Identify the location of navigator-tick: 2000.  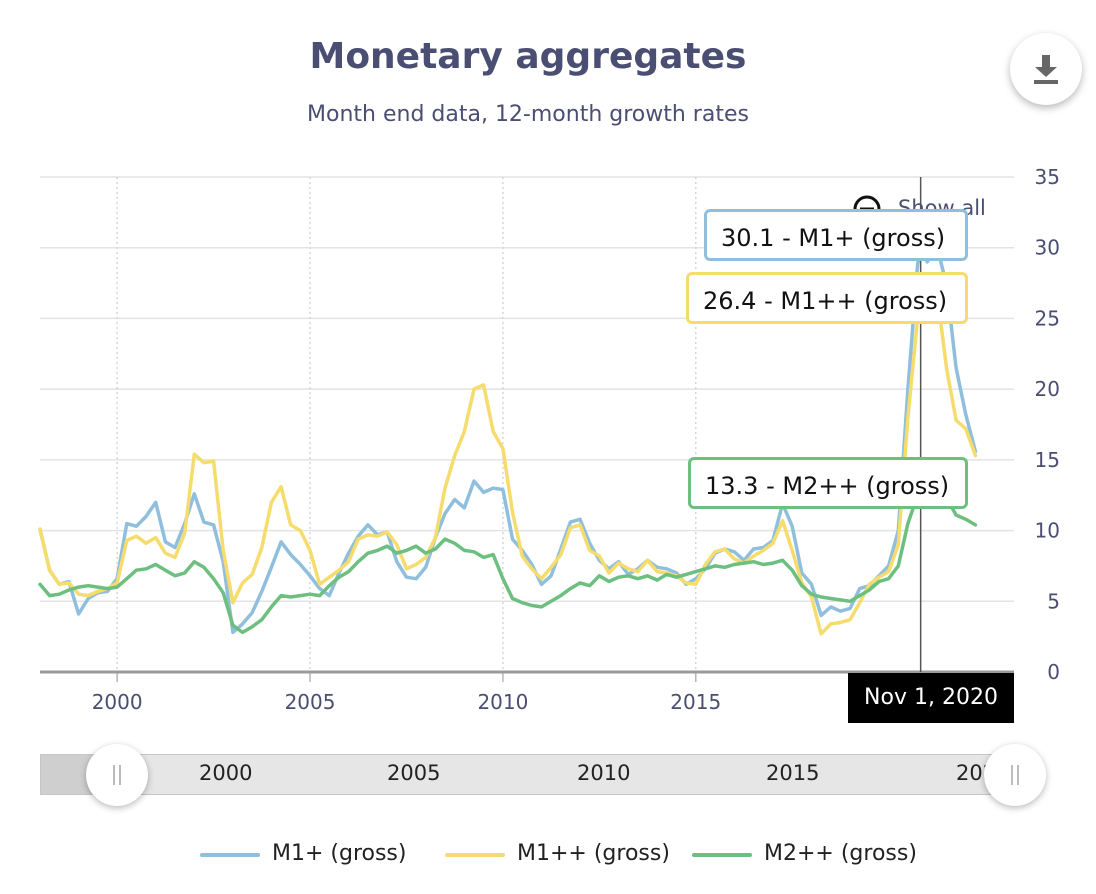
(226, 773).